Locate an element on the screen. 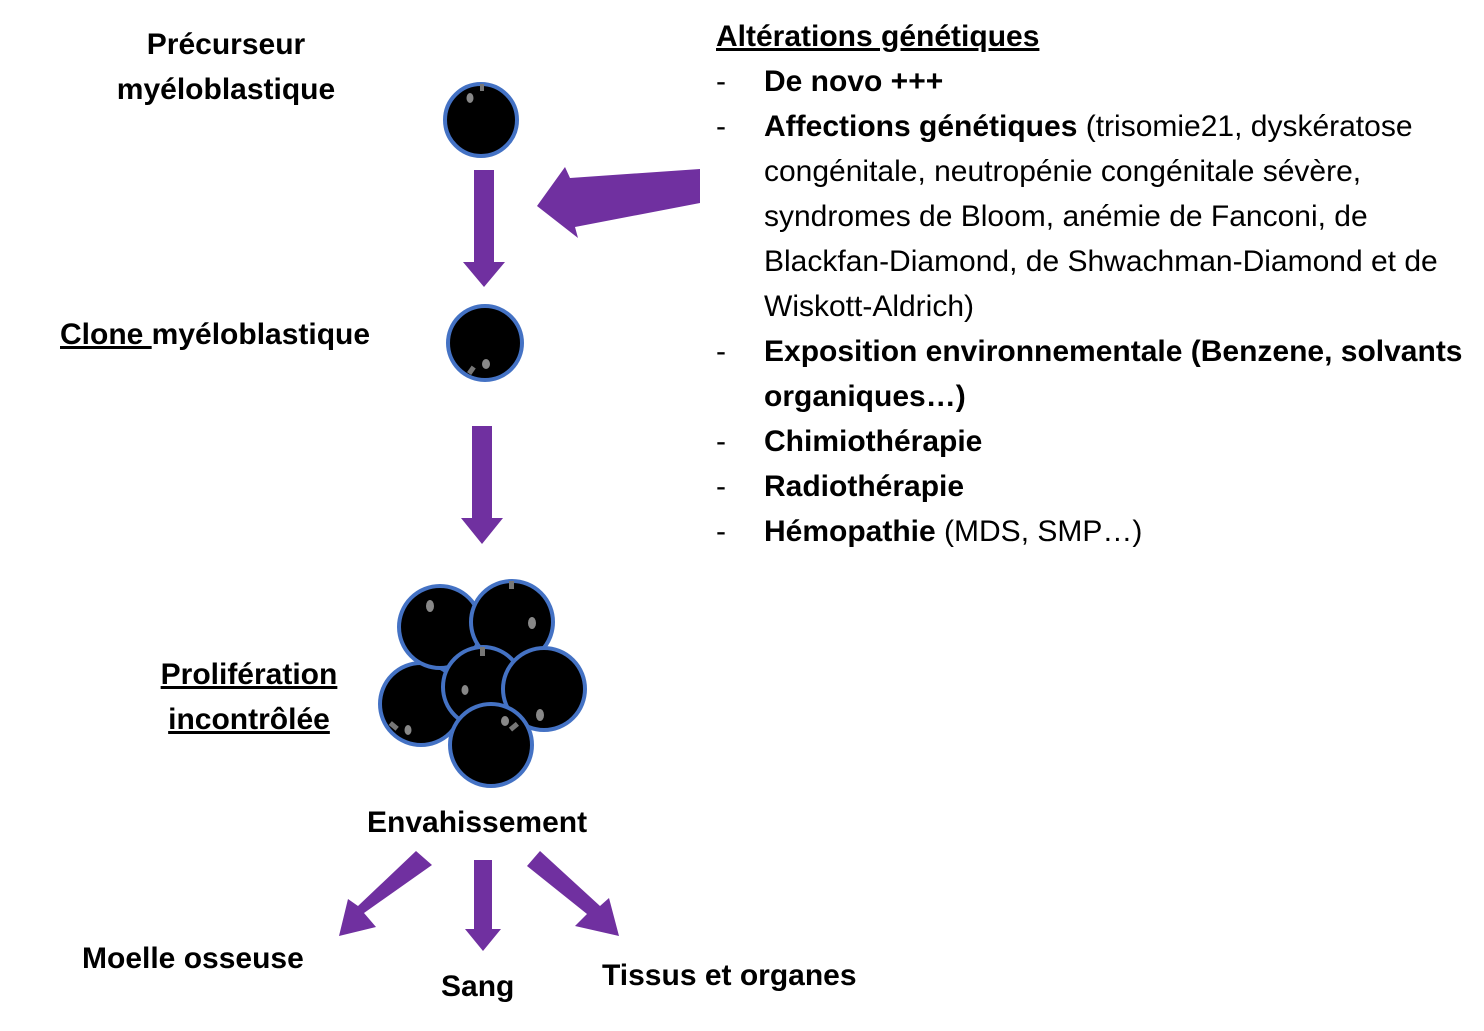 This screenshot has height=1031, width=1484. list-item-bold: Hémopathie is located at coordinates (850, 531).